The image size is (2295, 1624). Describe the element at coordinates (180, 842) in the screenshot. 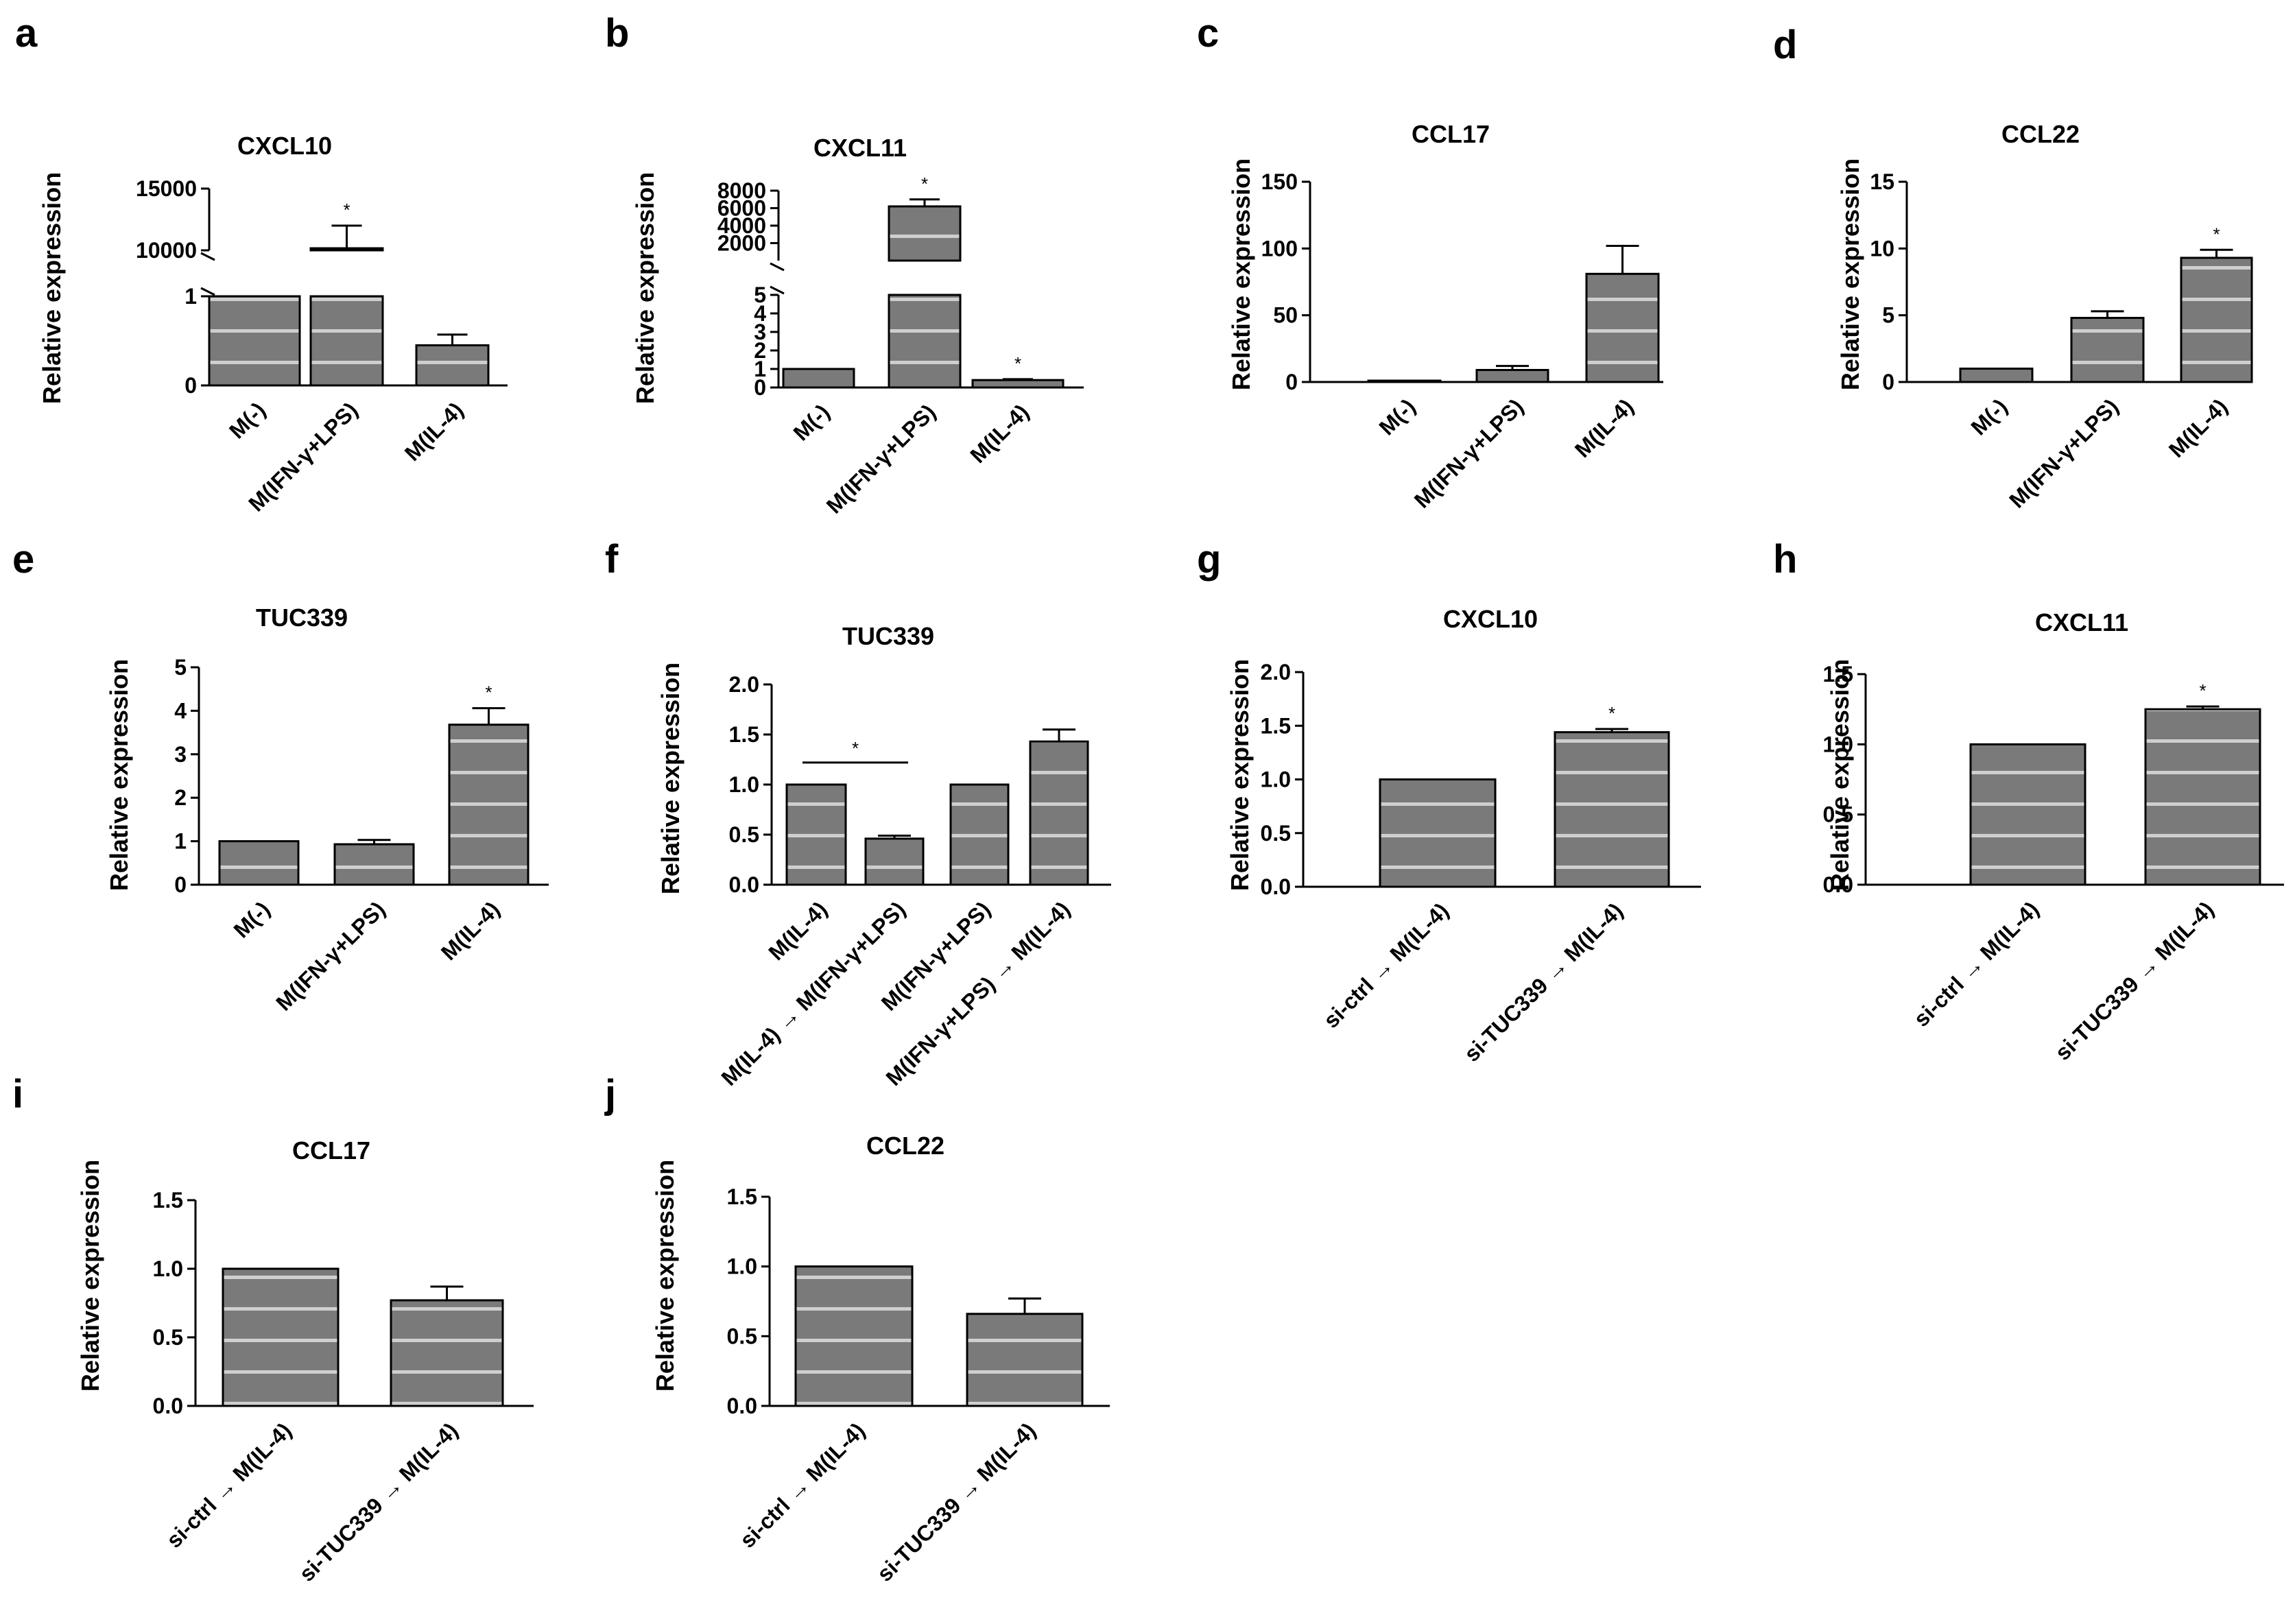

I see `y-tick-label: 1` at that location.